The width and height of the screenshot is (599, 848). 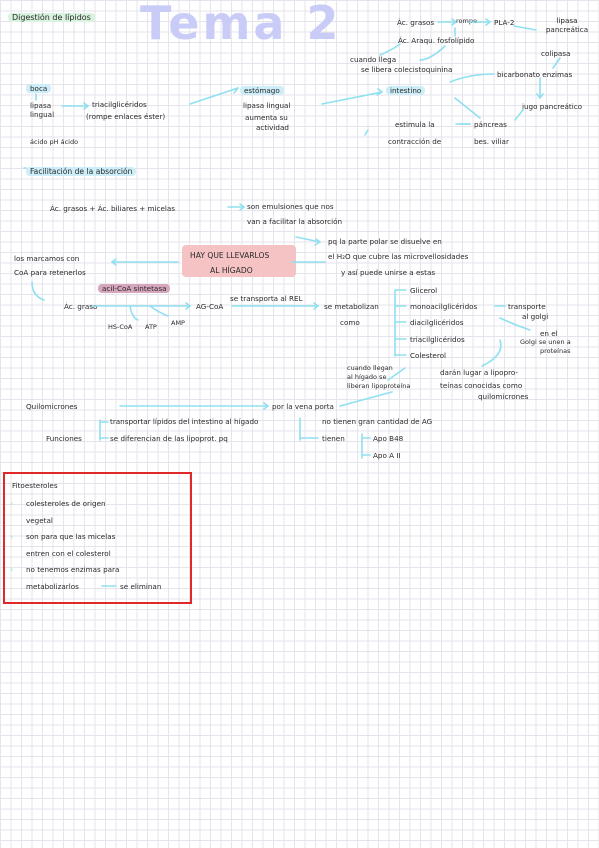 I want to click on como: como, so click(x=350, y=322).